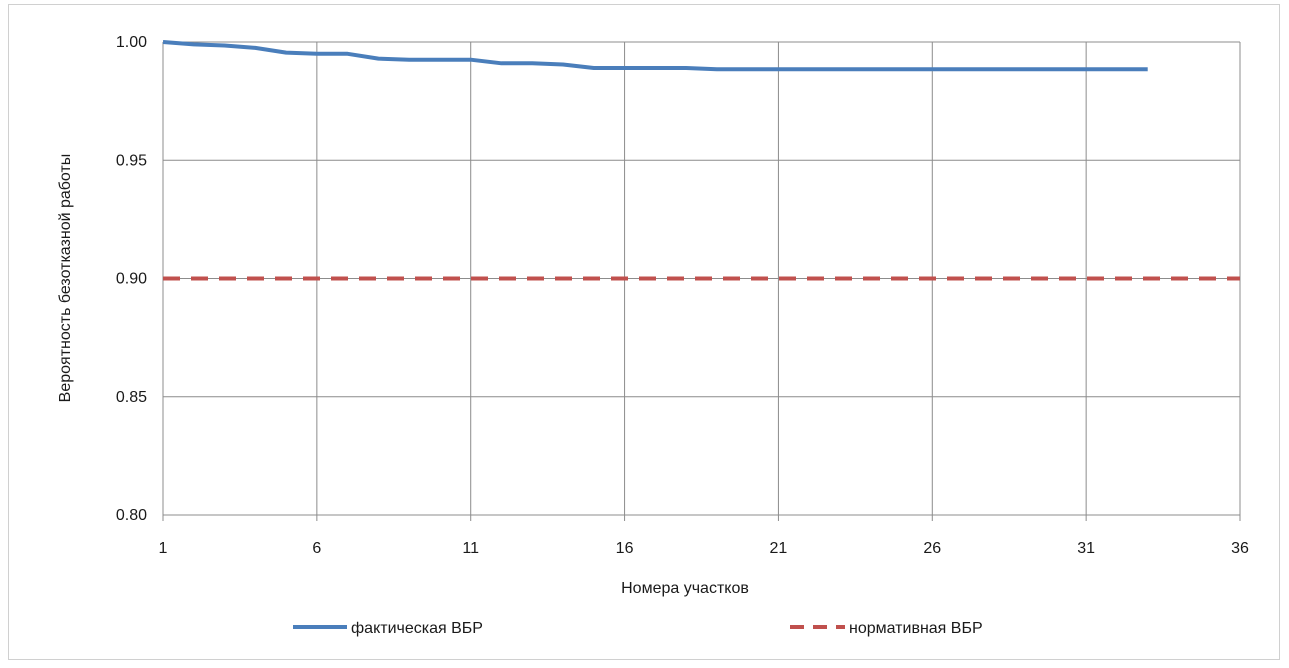 Image resolution: width=1289 pixels, height=668 pixels. Describe the element at coordinates (131, 397) in the screenshot. I see `y-tick-label: 0.85` at that location.